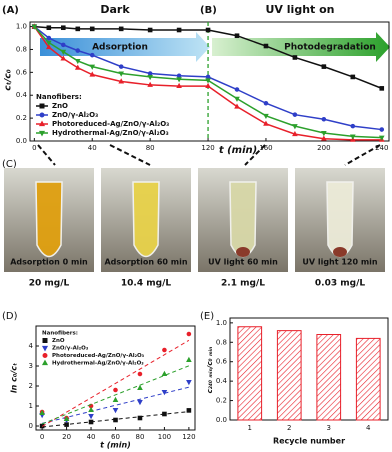  I want to click on photo-caption: Adsorption 0 min, so click(49, 262).